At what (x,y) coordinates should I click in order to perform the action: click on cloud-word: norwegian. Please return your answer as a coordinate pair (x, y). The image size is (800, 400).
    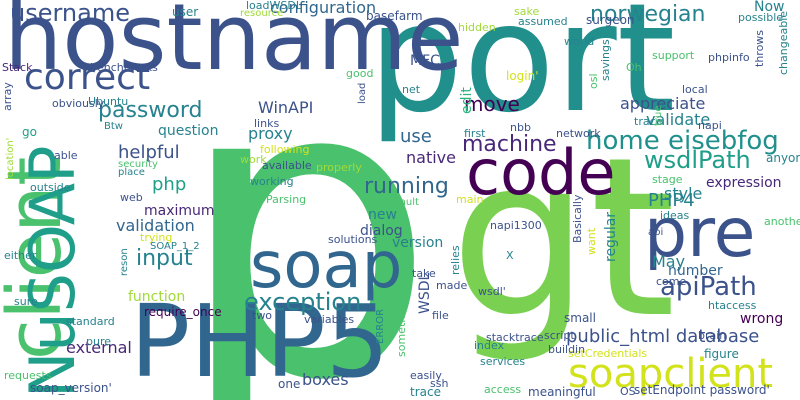
    Looking at the image, I should click on (648, 14).